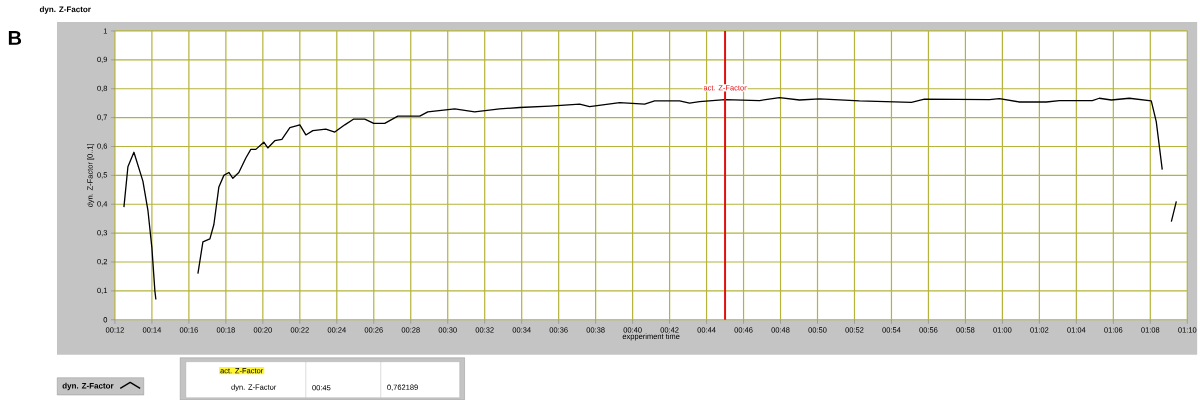 This screenshot has width=1200, height=400. I want to click on text: B, so click(15, 38).